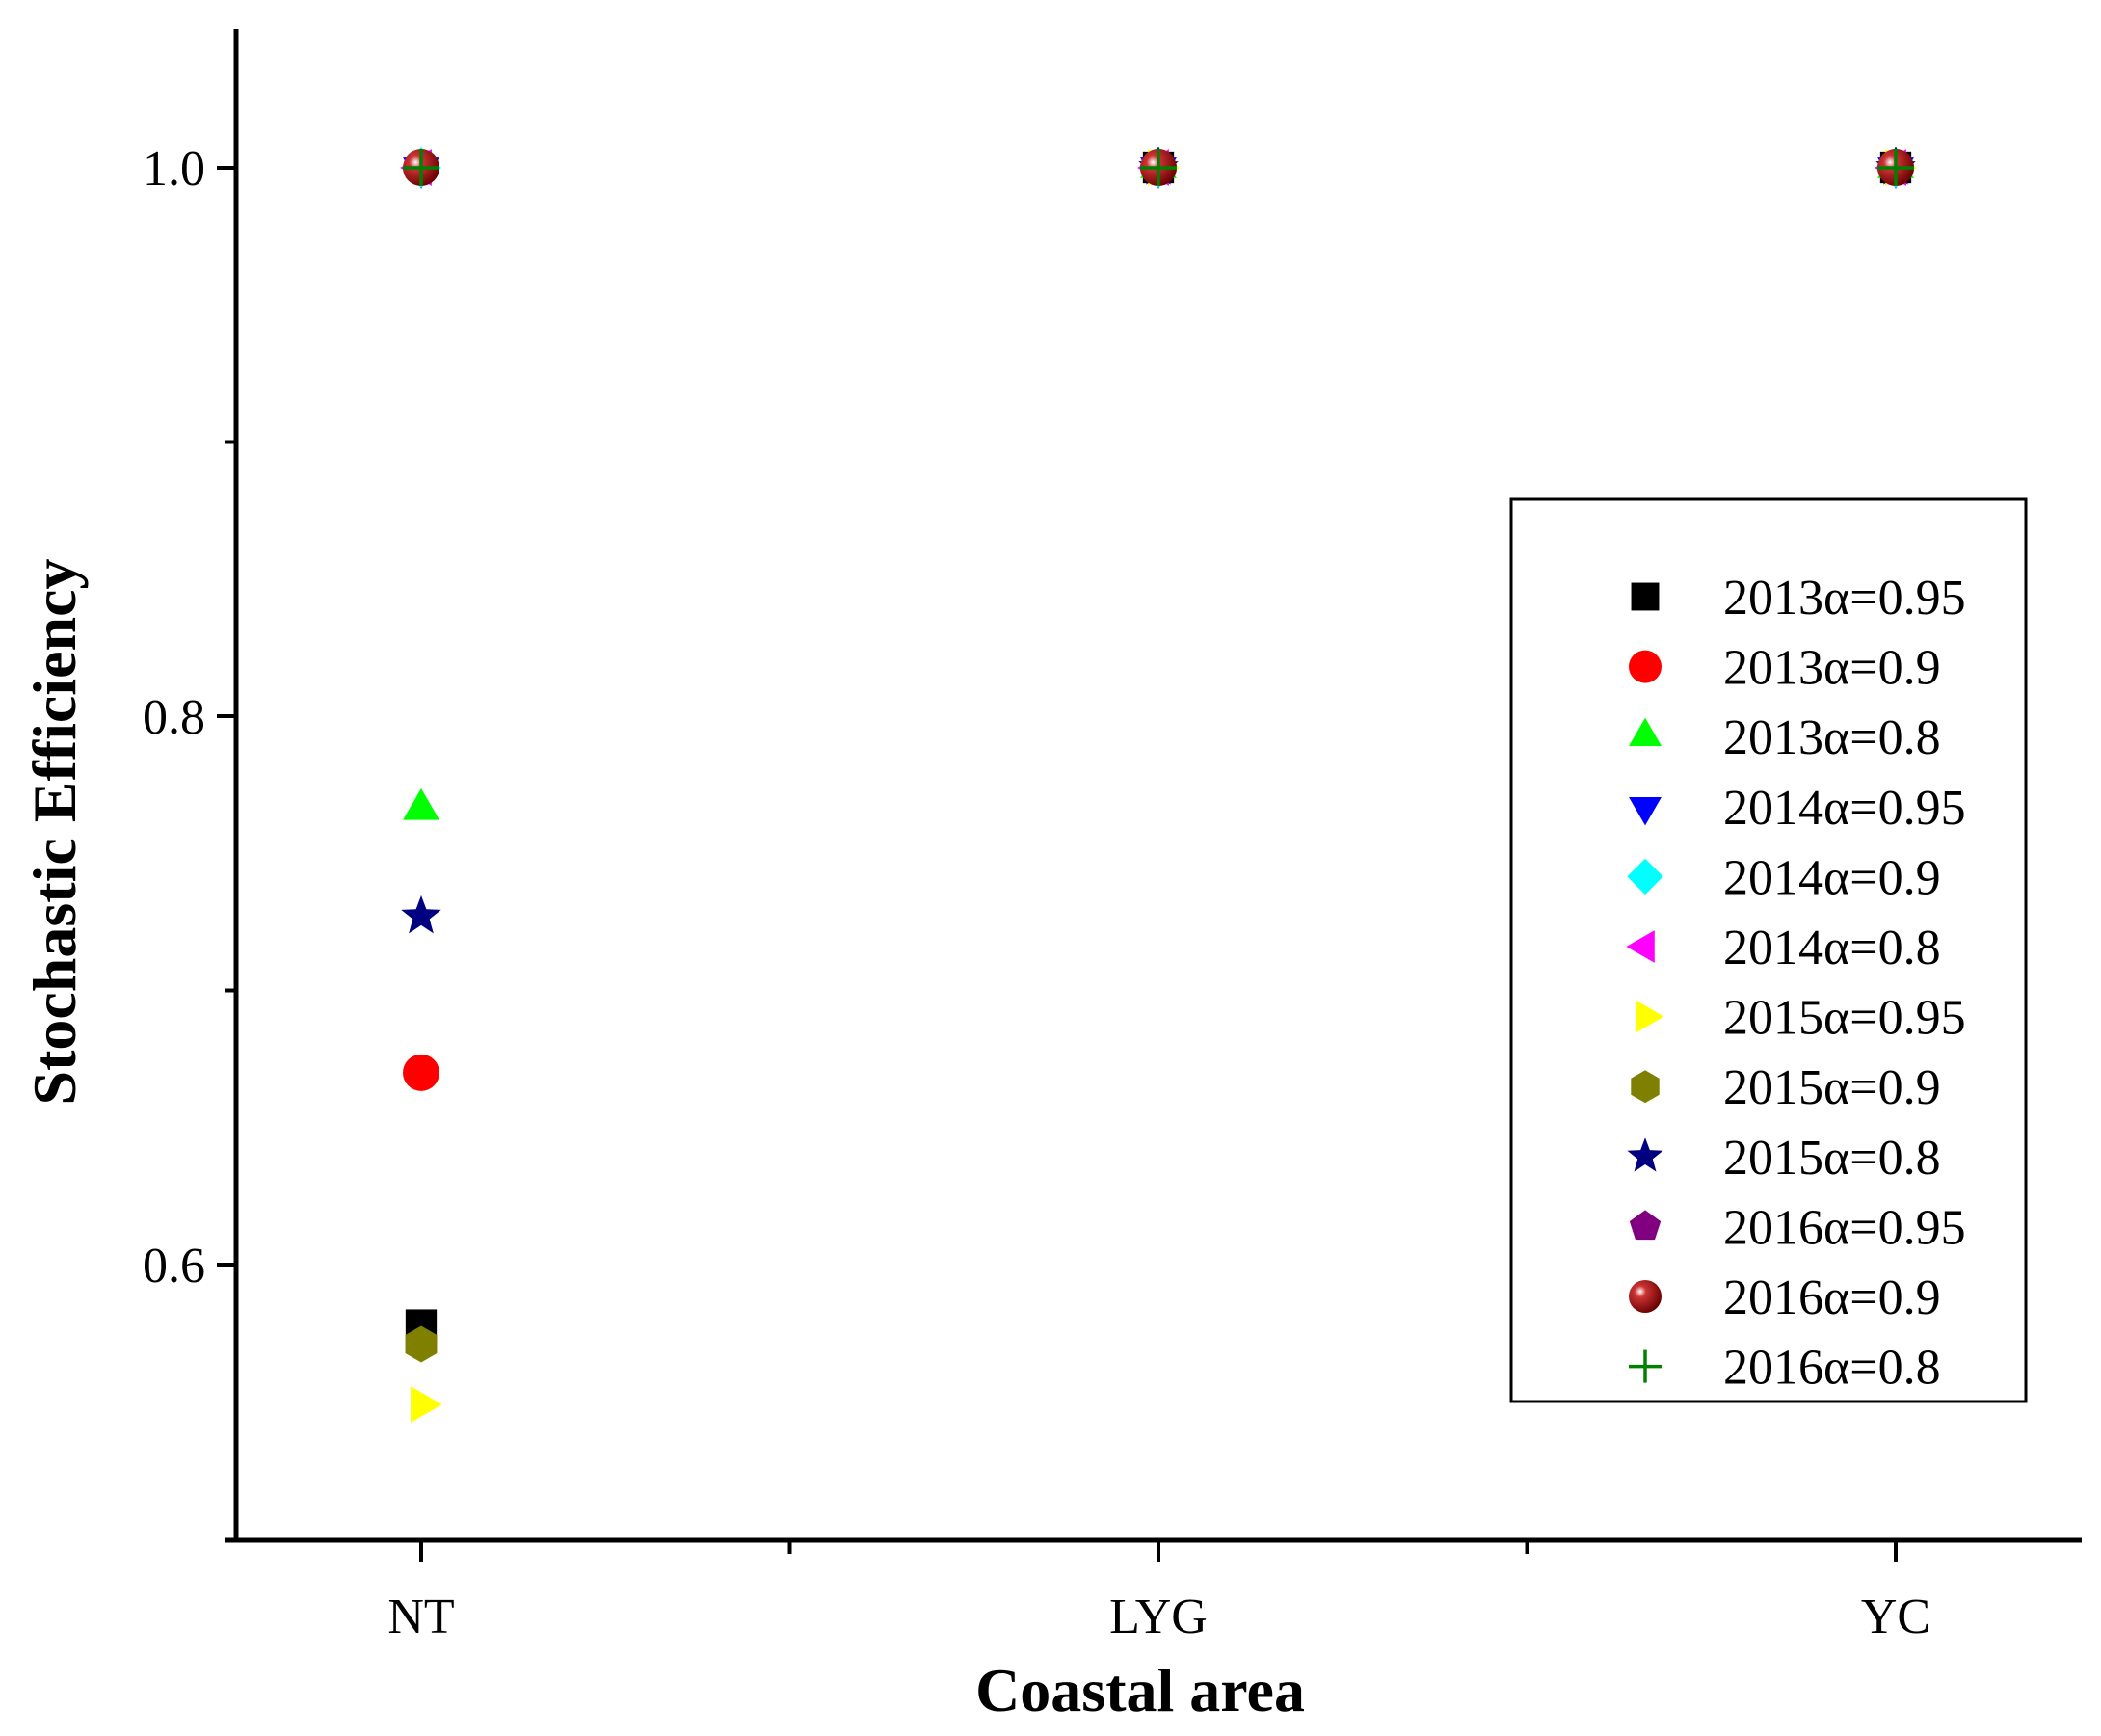 The width and height of the screenshot is (2101, 1736). Describe the element at coordinates (1895, 1616) in the screenshot. I see `x-tick-label: YC` at that location.